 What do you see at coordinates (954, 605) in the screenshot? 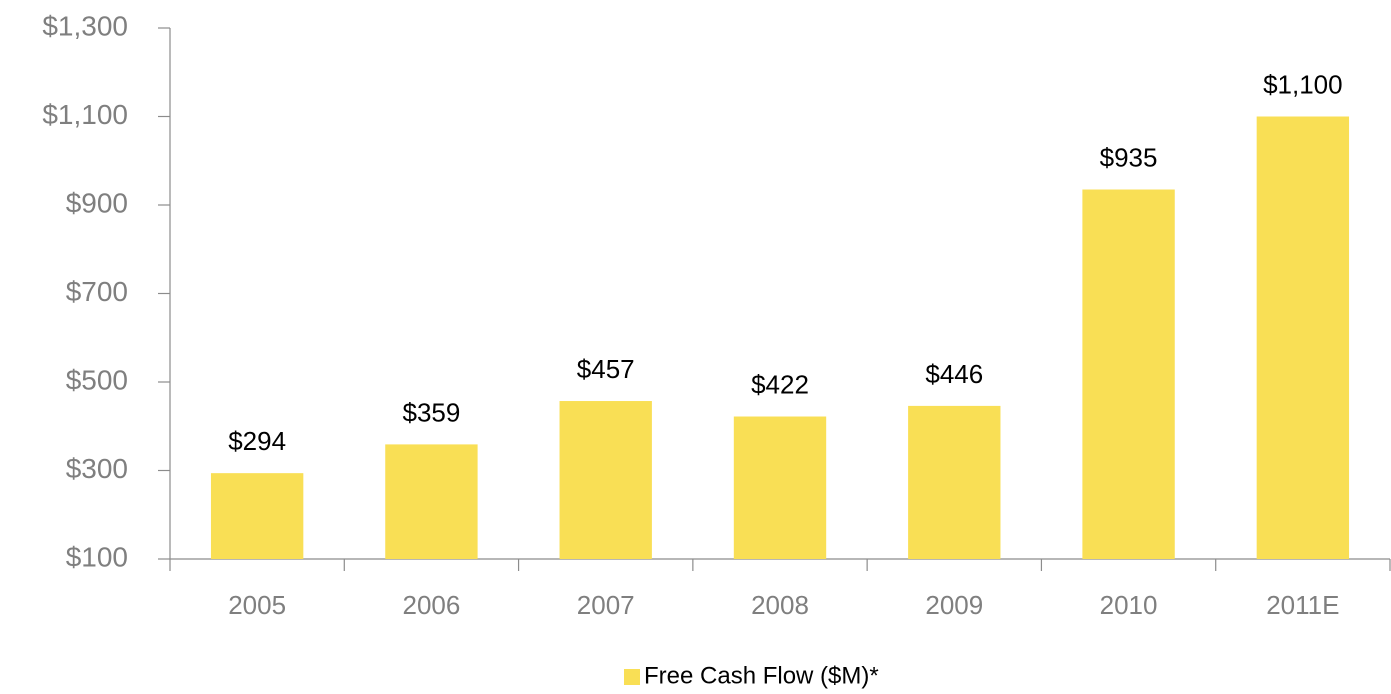
I see `x-tick-label: 2009` at bounding box center [954, 605].